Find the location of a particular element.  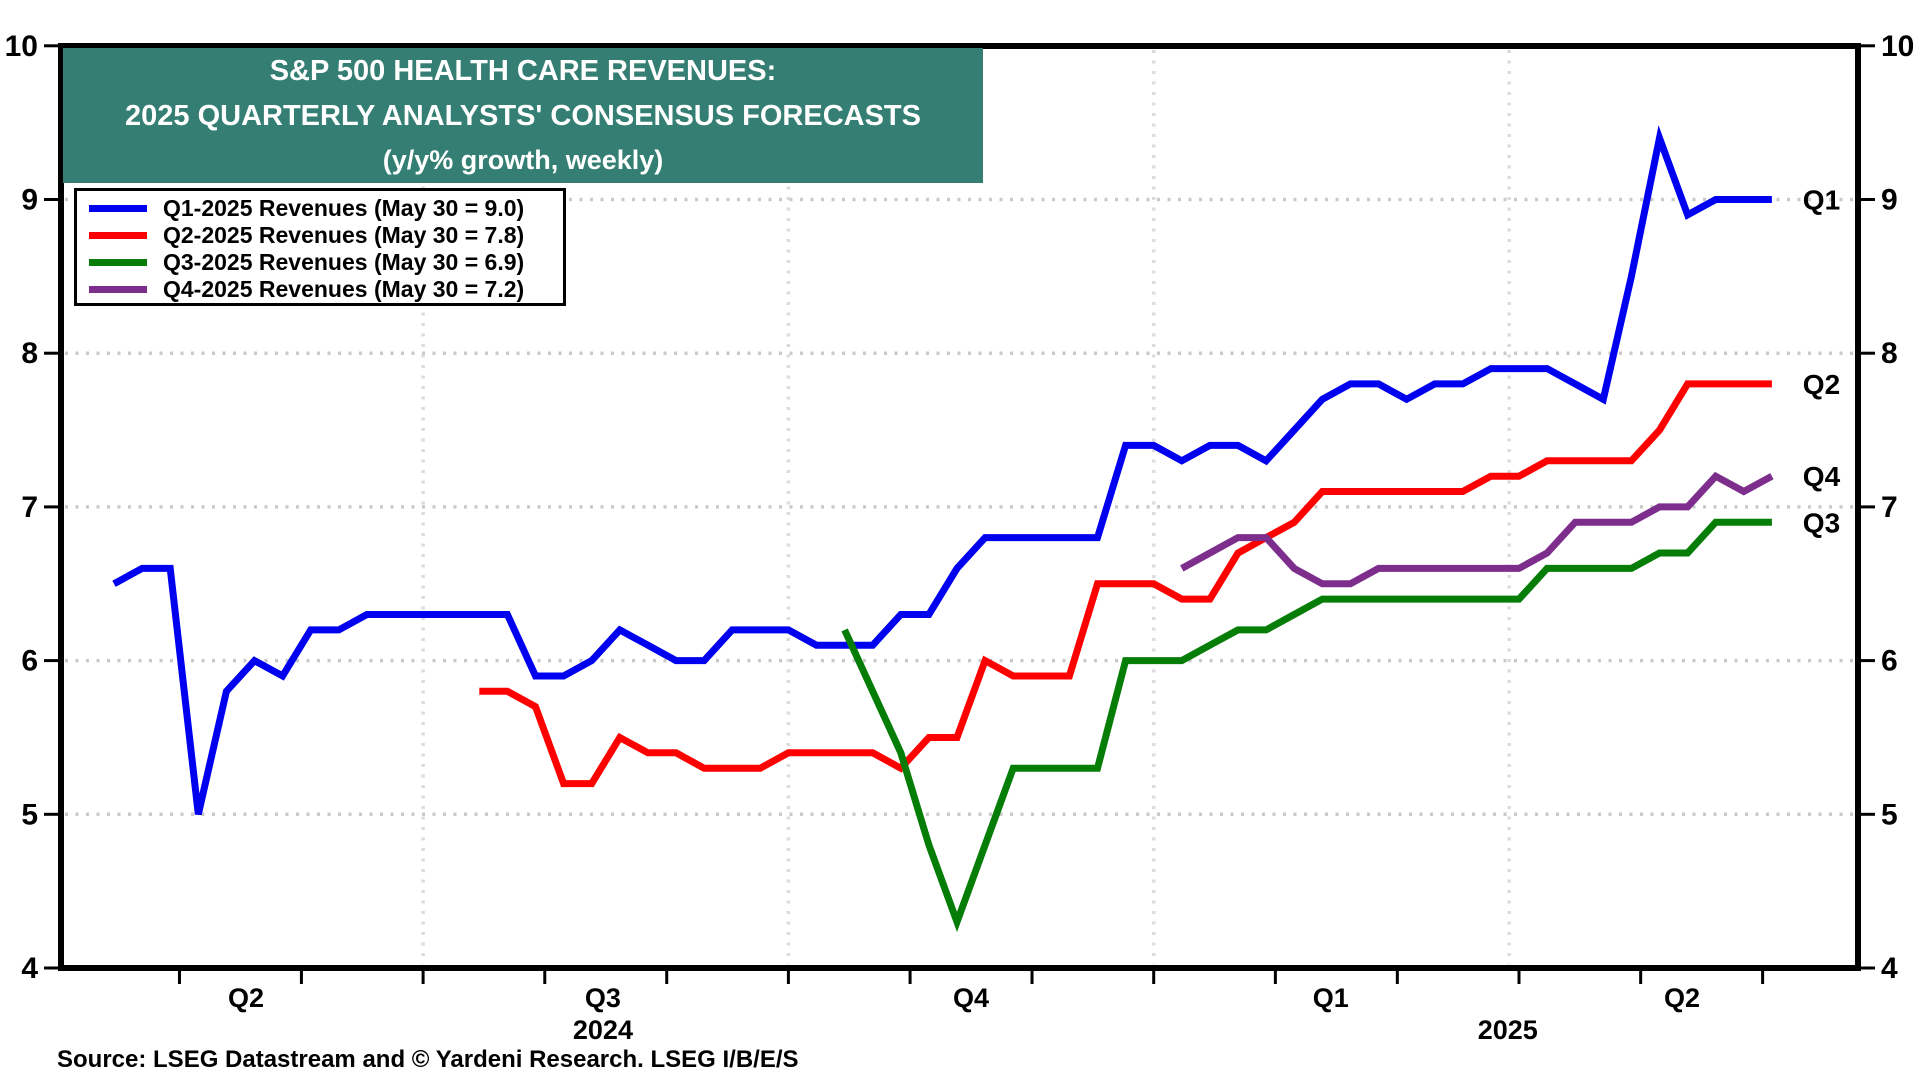

y-axis-label-left-6: 6 is located at coordinates (29, 661).